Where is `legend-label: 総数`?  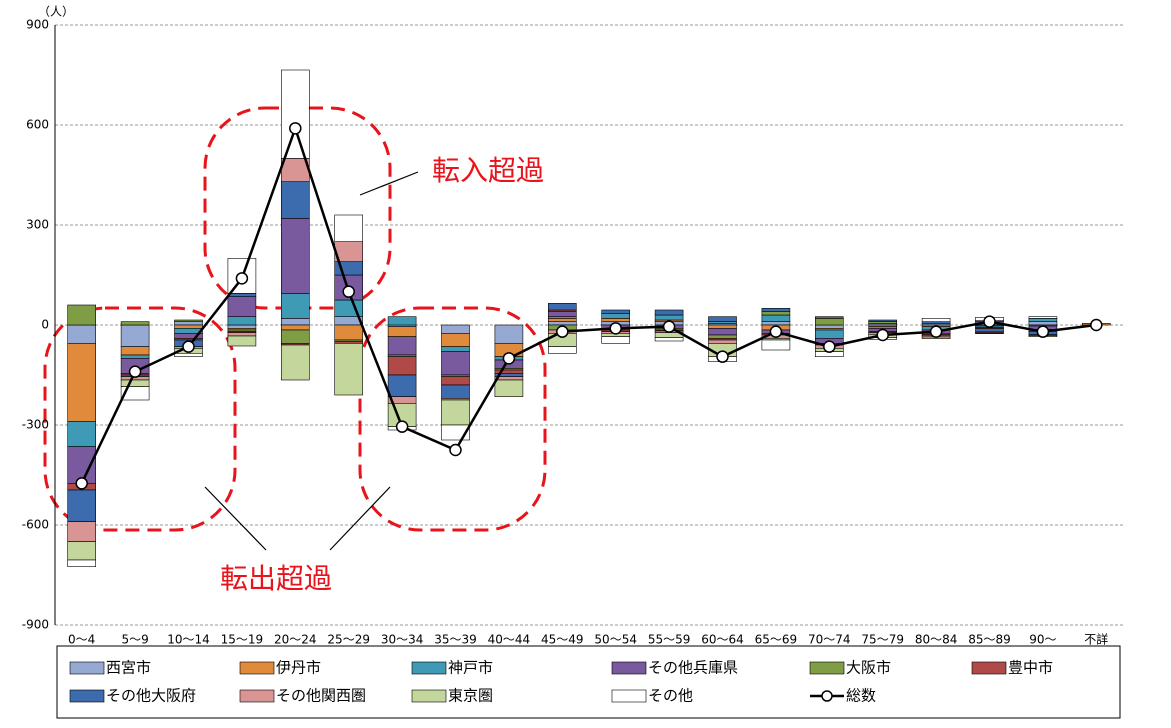
legend-label: 総数 is located at coordinates (861, 696).